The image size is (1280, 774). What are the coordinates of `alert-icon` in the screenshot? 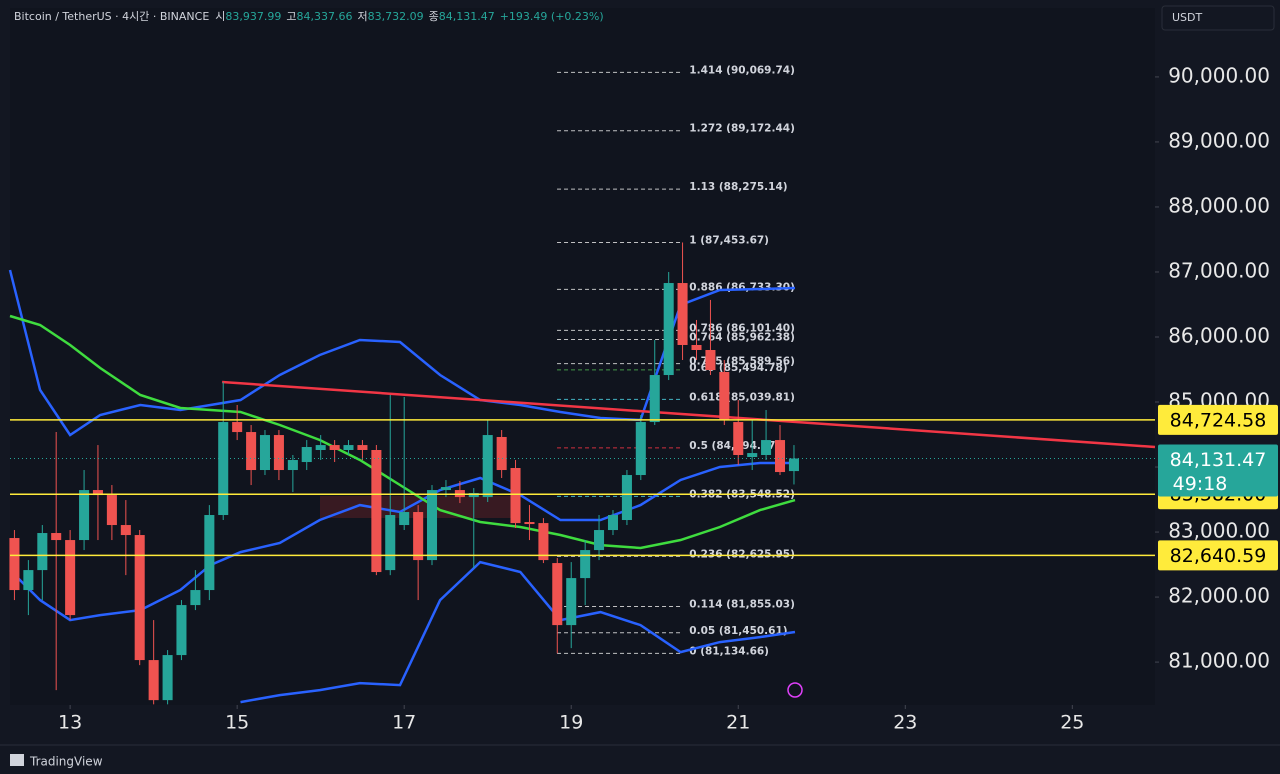 It's located at (795, 690).